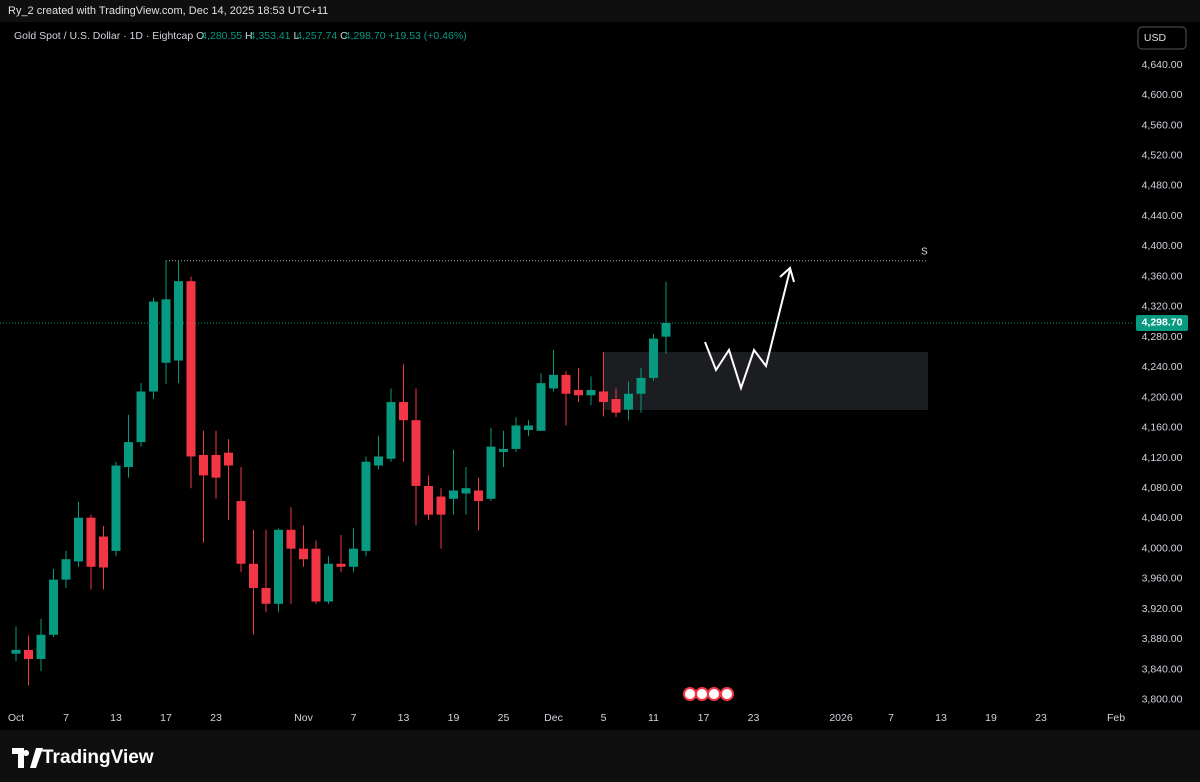 The width and height of the screenshot is (1200, 782). I want to click on y-tick-label: 4,200.00, so click(1162, 397).